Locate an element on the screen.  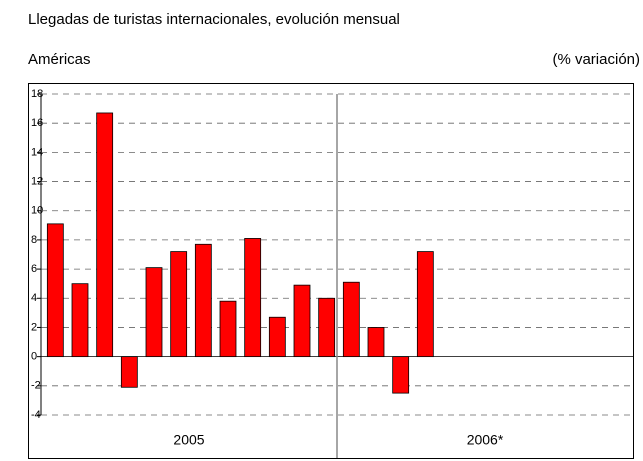
y-tick-label: 8 is located at coordinates (34, 240).